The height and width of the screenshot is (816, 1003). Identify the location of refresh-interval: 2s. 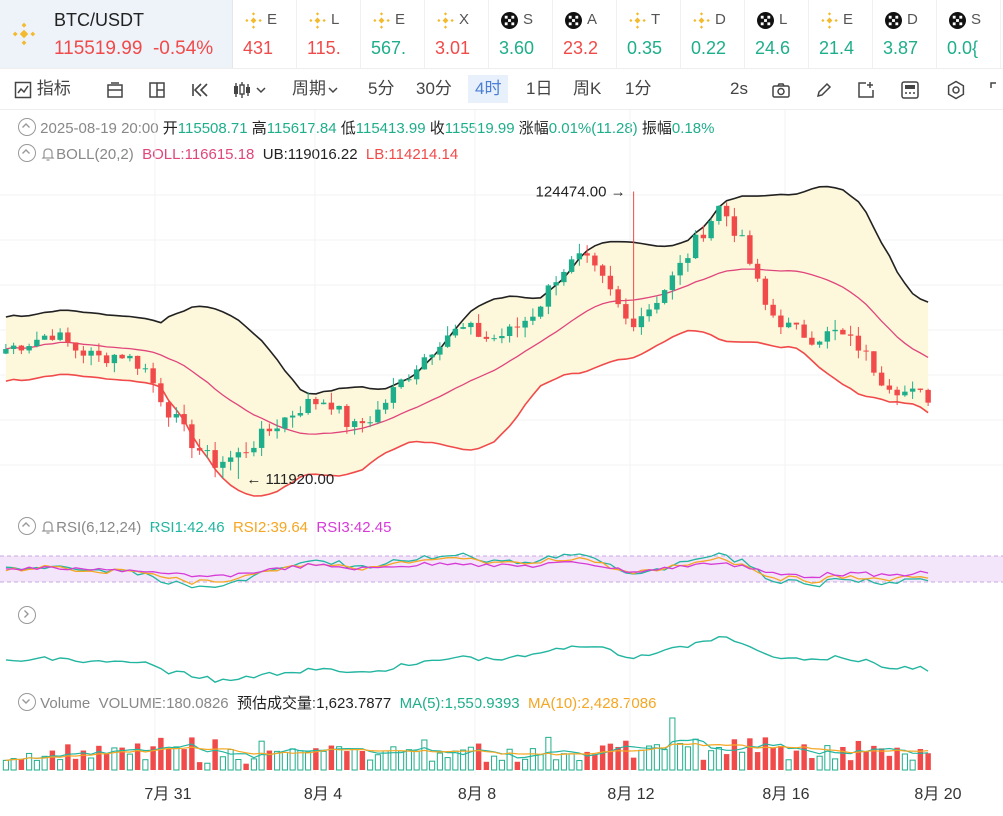
(739, 88).